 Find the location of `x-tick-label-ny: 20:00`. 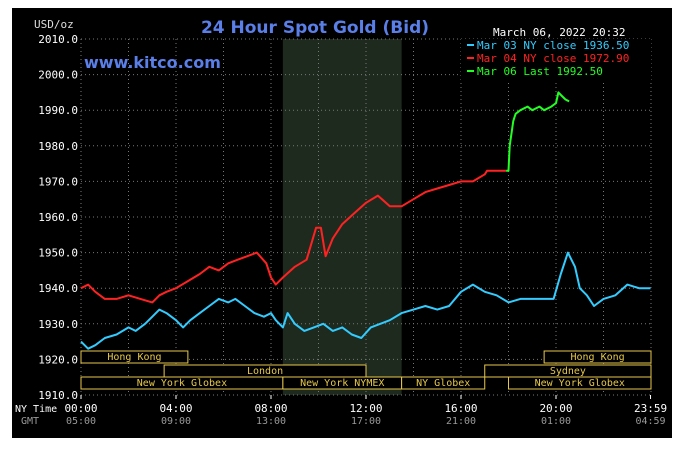

x-tick-label-ny: 20:00 is located at coordinates (555, 408).